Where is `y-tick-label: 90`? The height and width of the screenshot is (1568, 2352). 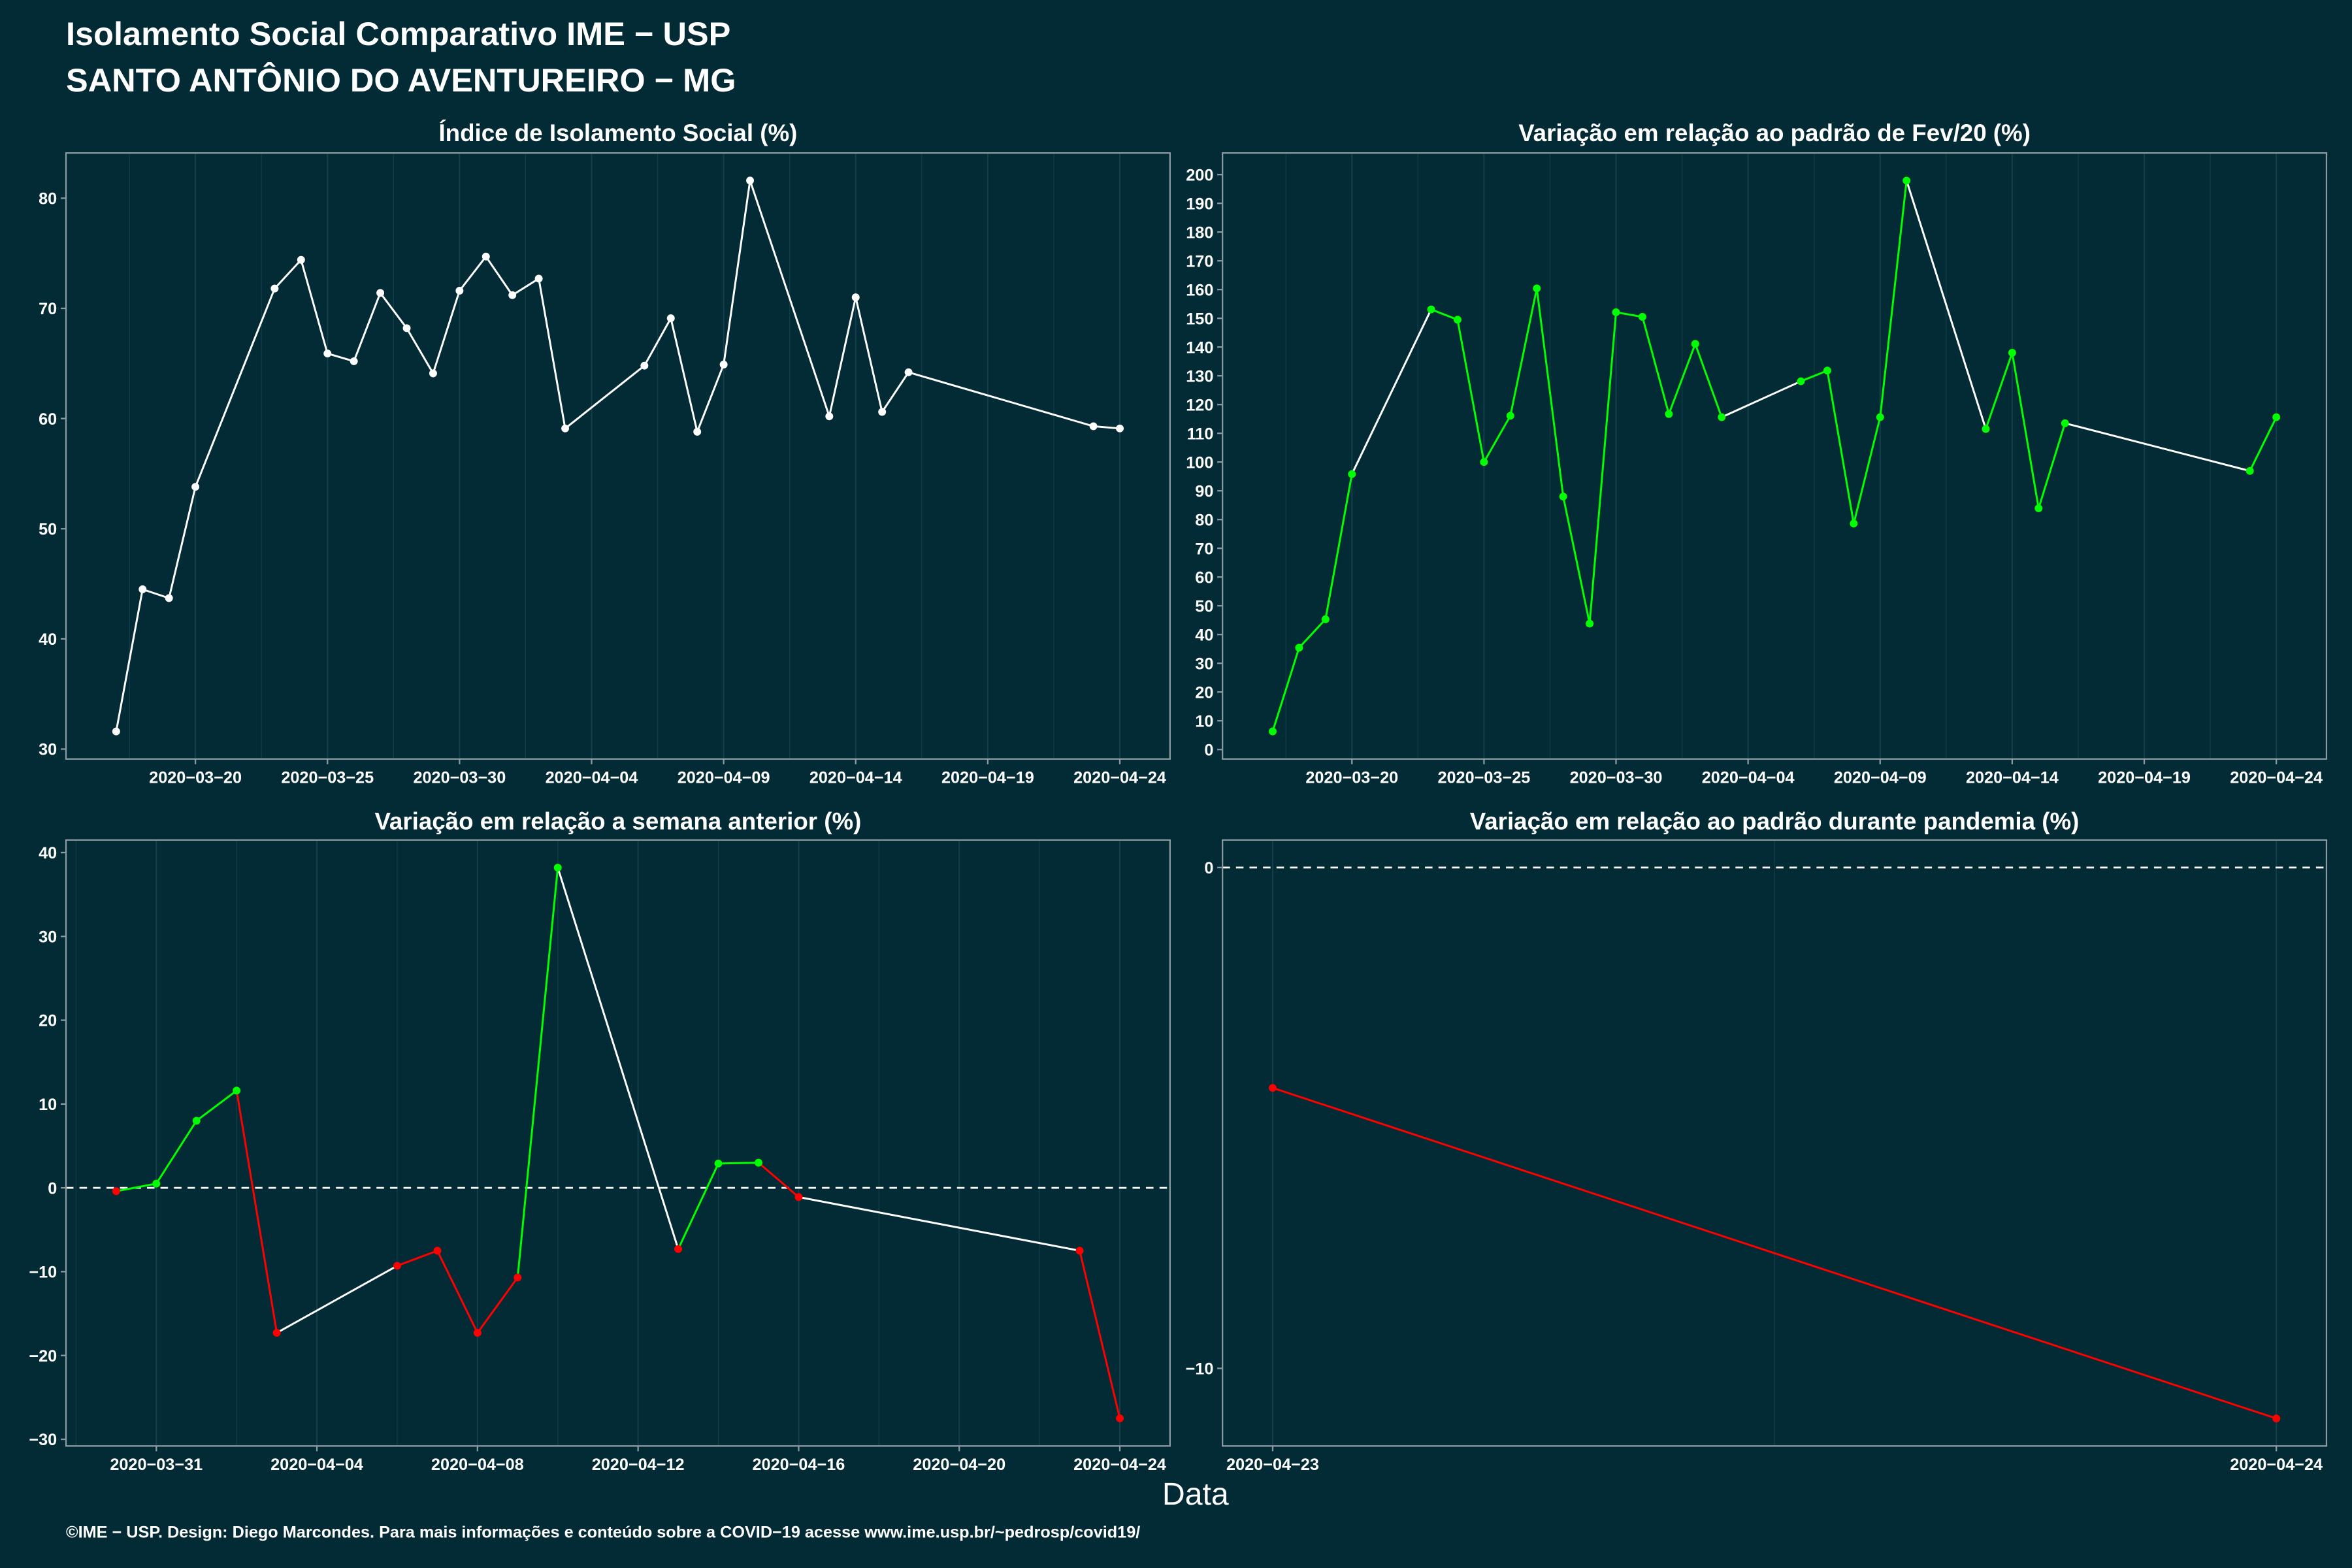
y-tick-label: 90 is located at coordinates (1204, 491).